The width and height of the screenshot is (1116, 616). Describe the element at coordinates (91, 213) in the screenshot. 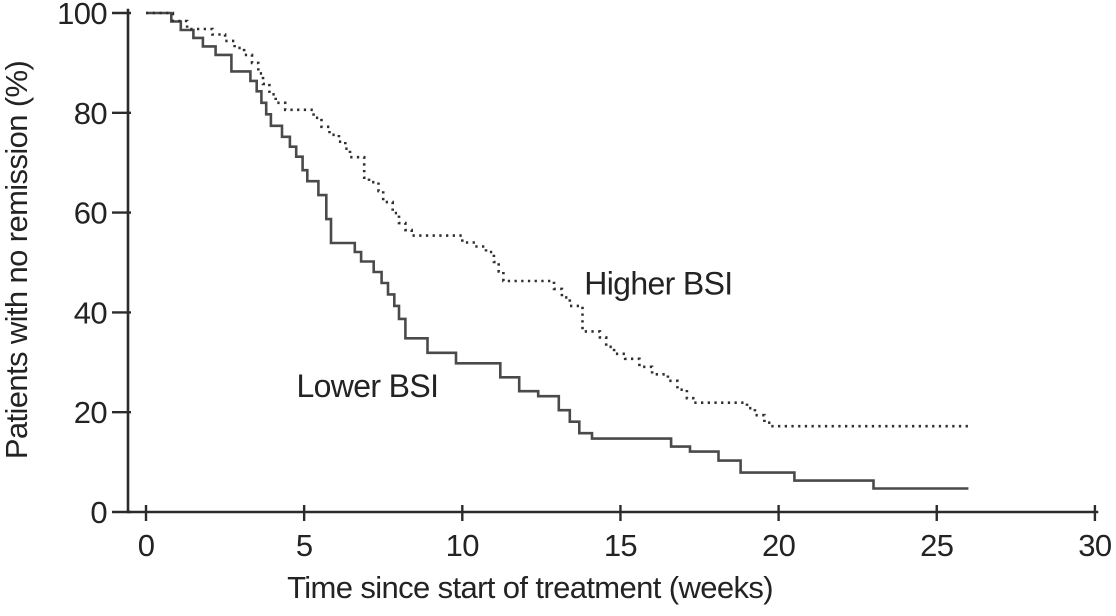

I see `y-tick-label: 60` at that location.